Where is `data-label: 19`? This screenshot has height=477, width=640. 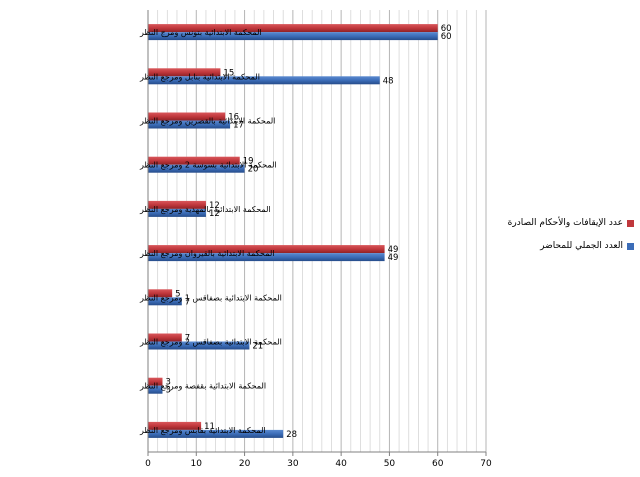
data-label: 19 is located at coordinates (248, 162).